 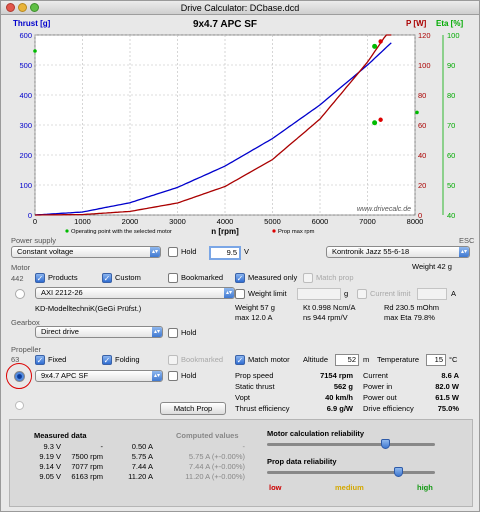 I want to click on prop-bookmarked-checkbox, so click(x=173, y=360).